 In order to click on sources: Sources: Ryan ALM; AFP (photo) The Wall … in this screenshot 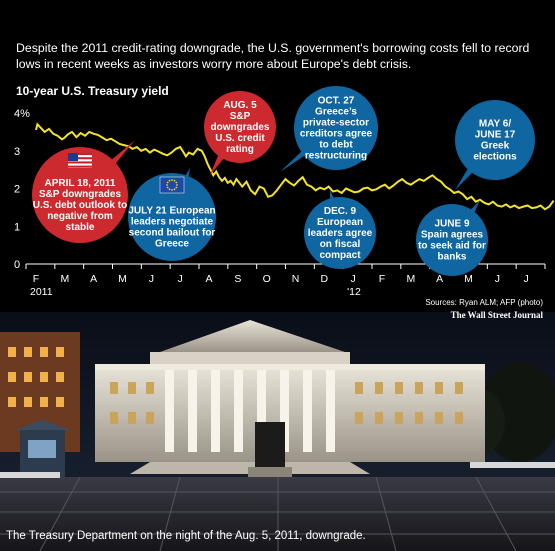, I will do `click(484, 309)`.